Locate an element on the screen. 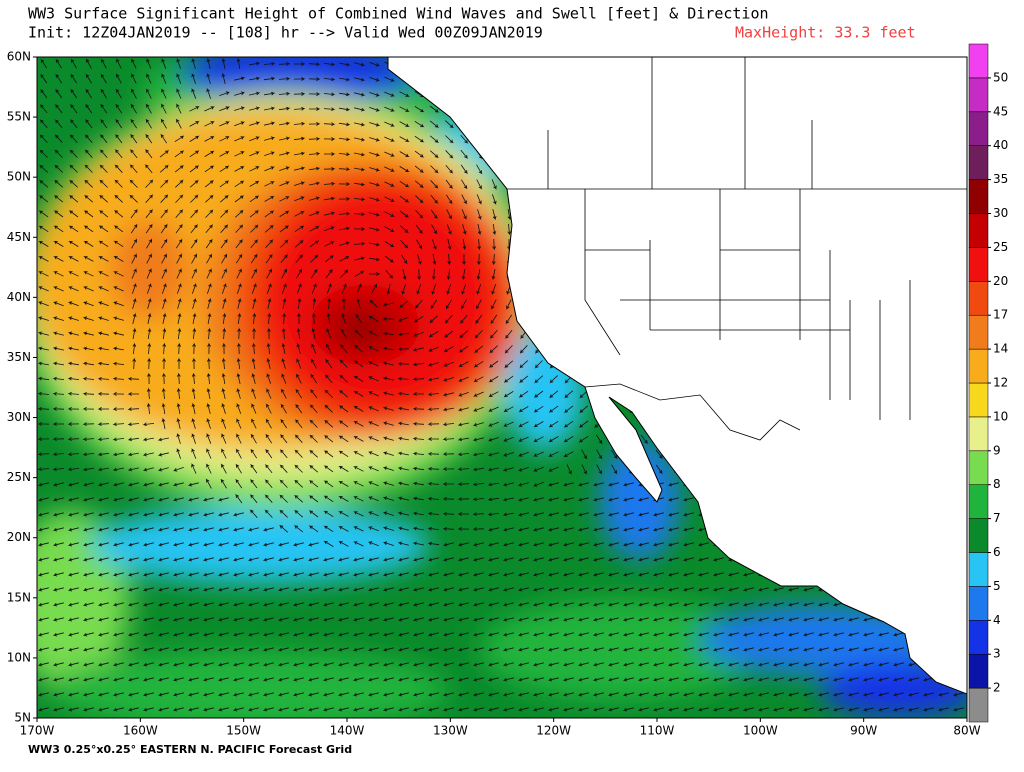 The height and width of the screenshot is (772, 1024). lat-label: 40N is located at coordinates (19, 297).